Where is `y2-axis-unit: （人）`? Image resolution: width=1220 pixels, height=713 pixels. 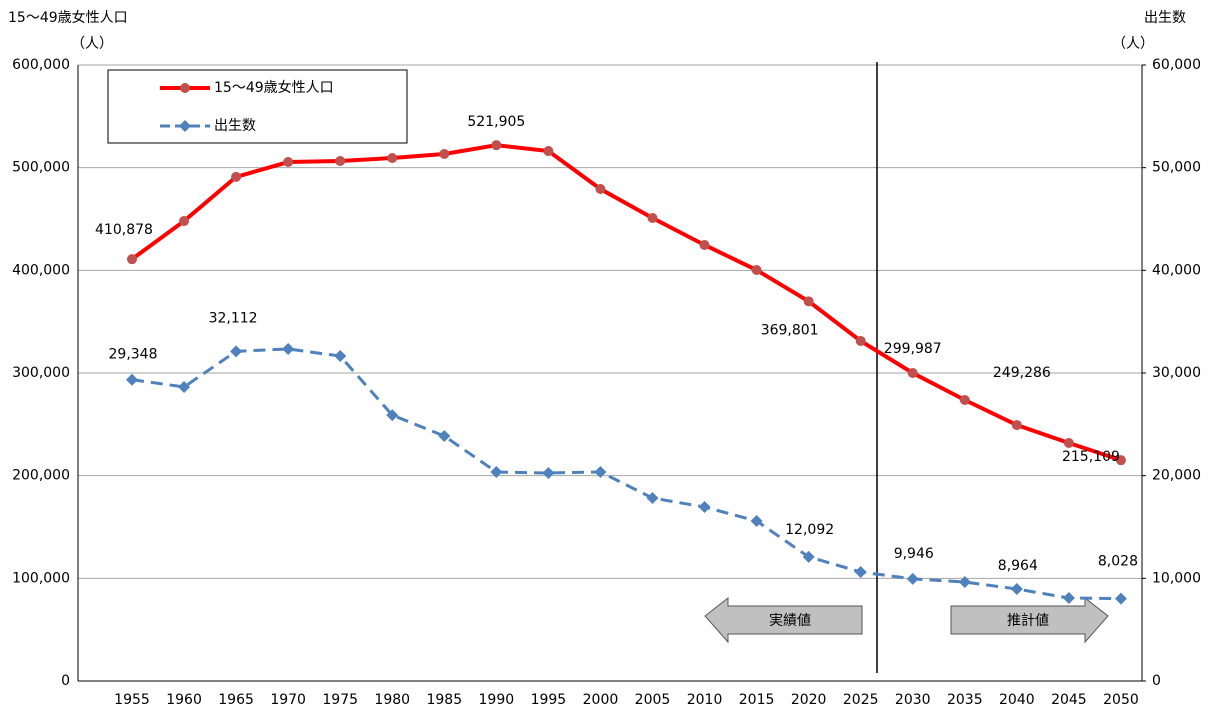
y2-axis-unit: （人） is located at coordinates (1133, 44).